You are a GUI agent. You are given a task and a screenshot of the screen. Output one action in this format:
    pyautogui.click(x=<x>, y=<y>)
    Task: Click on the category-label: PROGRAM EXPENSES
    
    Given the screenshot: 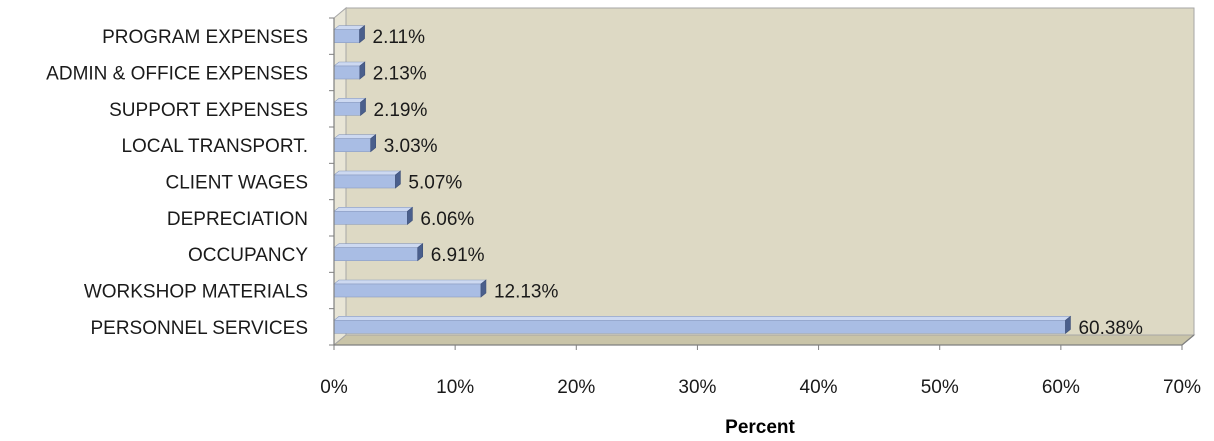 What is the action you would take?
    pyautogui.click(x=205, y=37)
    